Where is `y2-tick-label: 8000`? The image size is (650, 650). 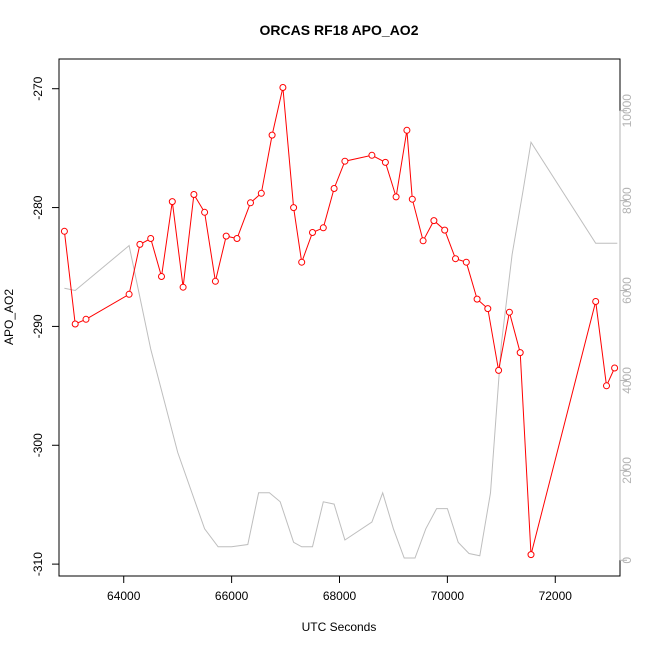
y2-tick-label: 8000 is located at coordinates (627, 200).